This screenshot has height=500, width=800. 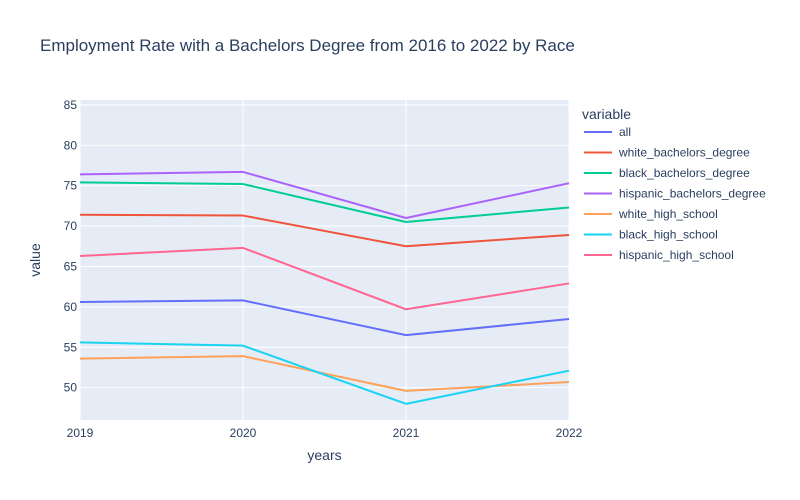 I want to click on x-tick-label: 2019, so click(x=80, y=433).